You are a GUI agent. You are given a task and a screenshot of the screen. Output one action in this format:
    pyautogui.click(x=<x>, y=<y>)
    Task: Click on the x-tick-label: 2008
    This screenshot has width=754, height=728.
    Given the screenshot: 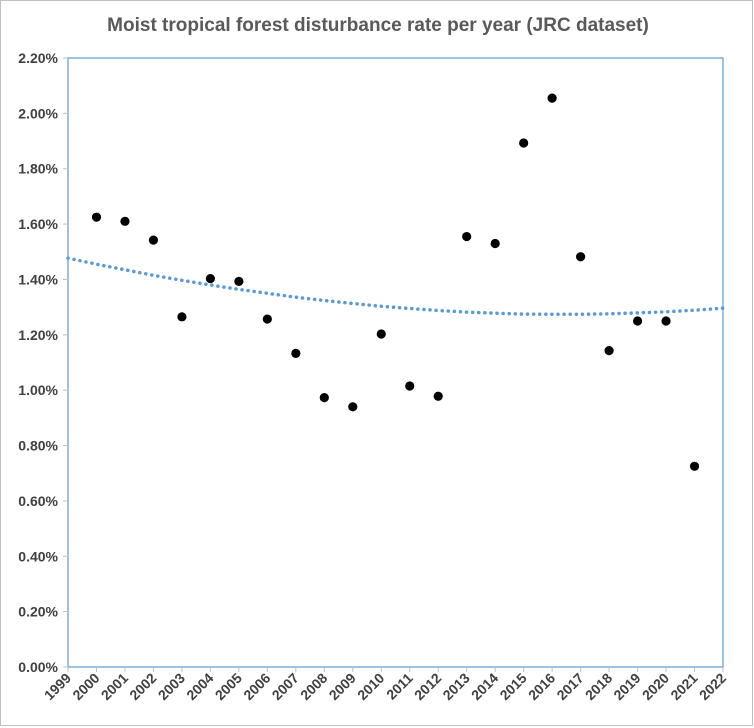 What is the action you would take?
    pyautogui.click(x=313, y=686)
    